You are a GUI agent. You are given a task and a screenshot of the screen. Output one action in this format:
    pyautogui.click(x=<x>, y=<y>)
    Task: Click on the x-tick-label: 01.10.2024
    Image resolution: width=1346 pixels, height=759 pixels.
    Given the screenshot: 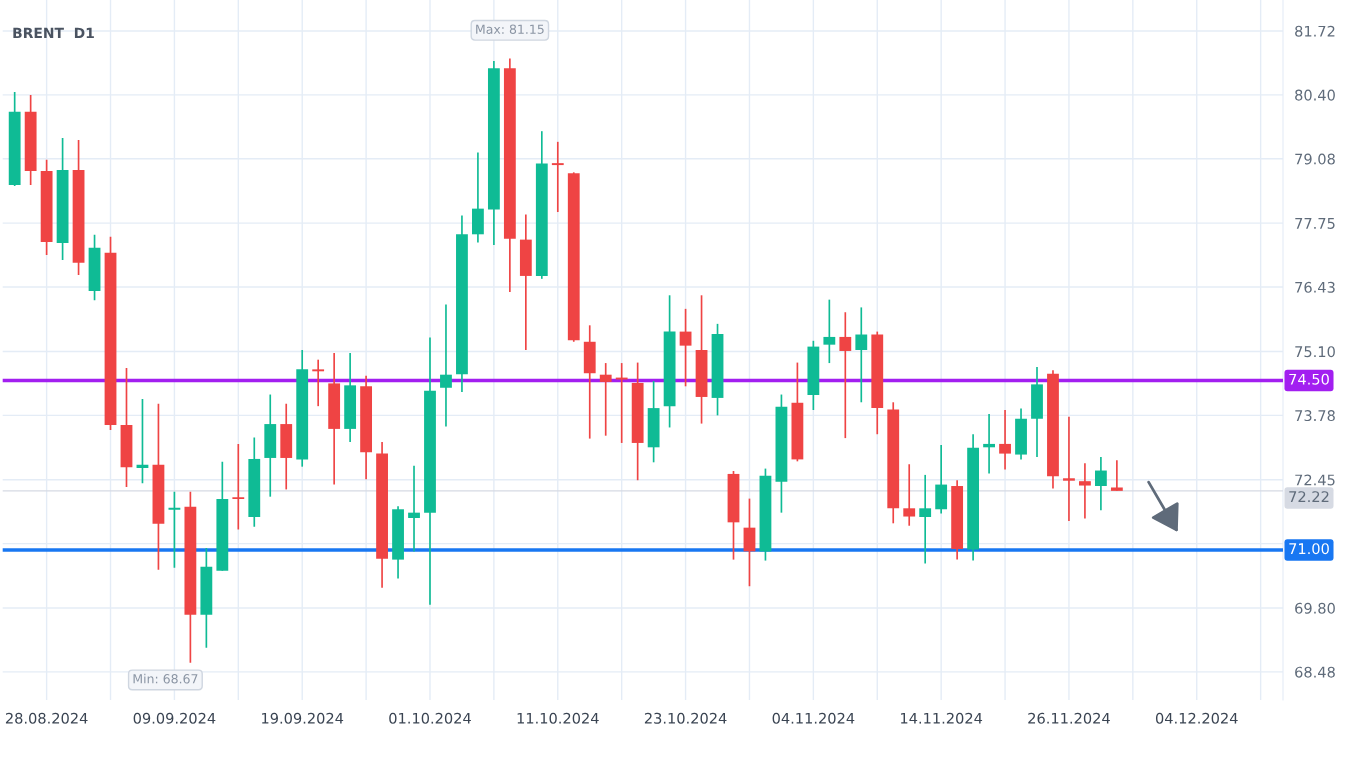 What is the action you would take?
    pyautogui.click(x=430, y=718)
    